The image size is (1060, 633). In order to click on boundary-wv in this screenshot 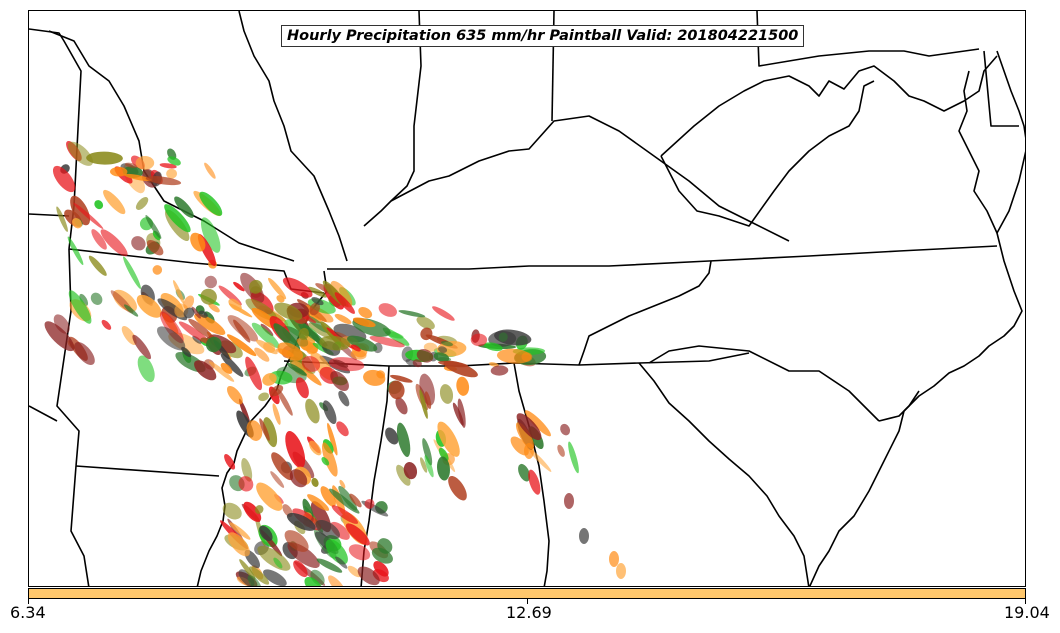, I will do `click(829, 106)`.